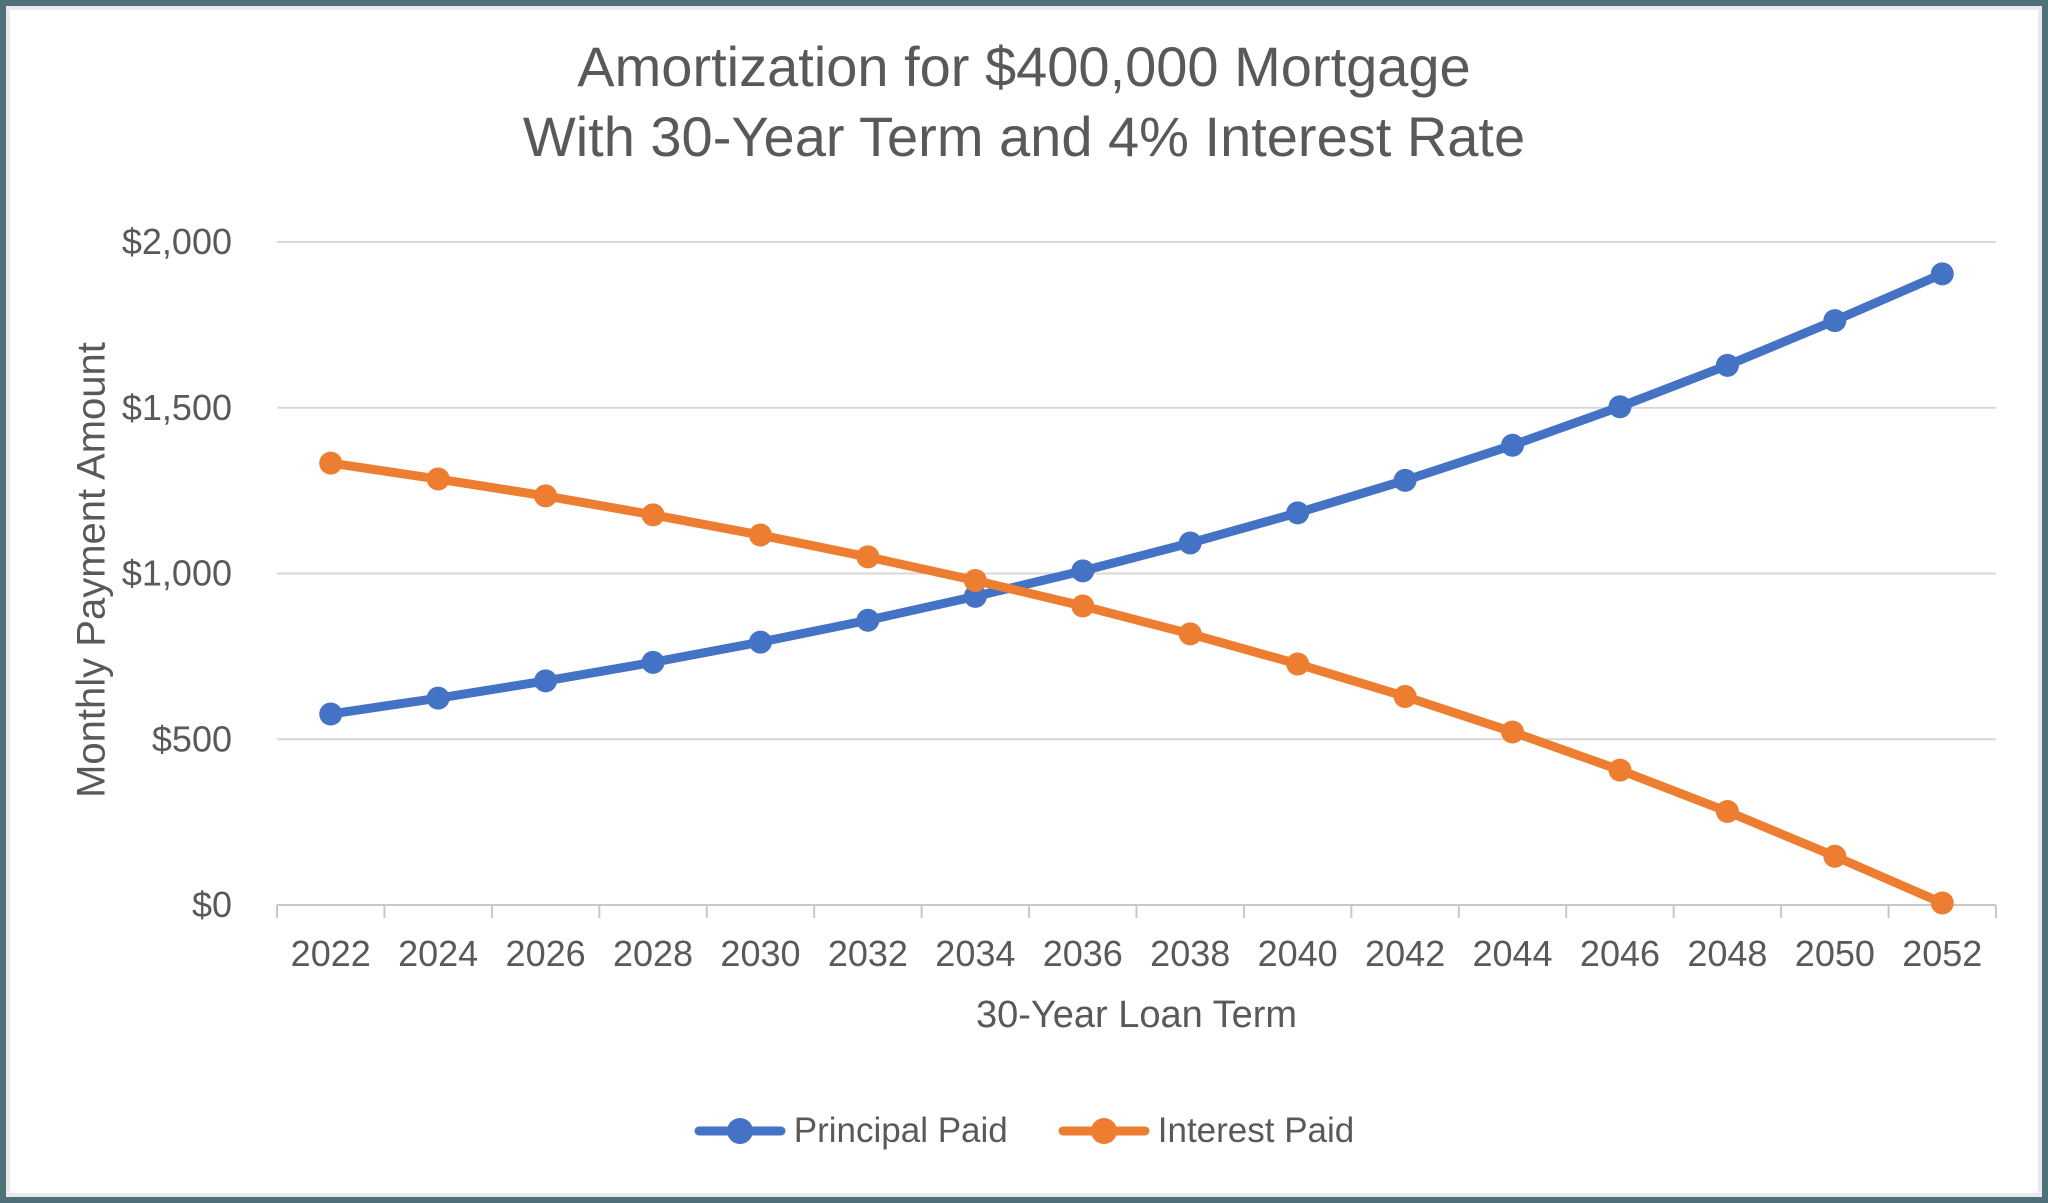  What do you see at coordinates (1727, 953) in the screenshot?
I see `x-tick-label: 2048` at bounding box center [1727, 953].